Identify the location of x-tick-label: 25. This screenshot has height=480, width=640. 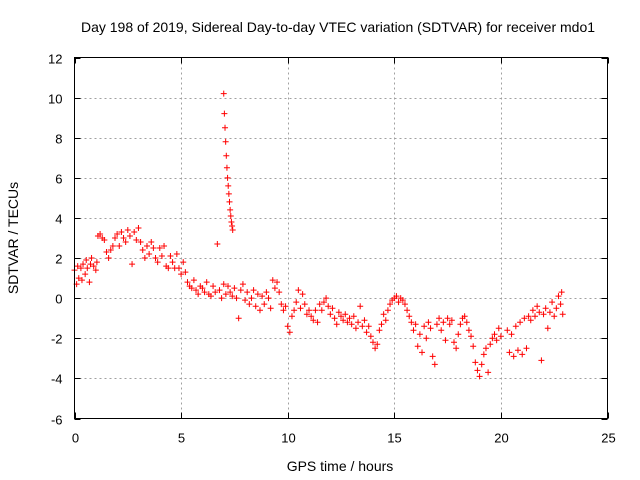
(608, 438).